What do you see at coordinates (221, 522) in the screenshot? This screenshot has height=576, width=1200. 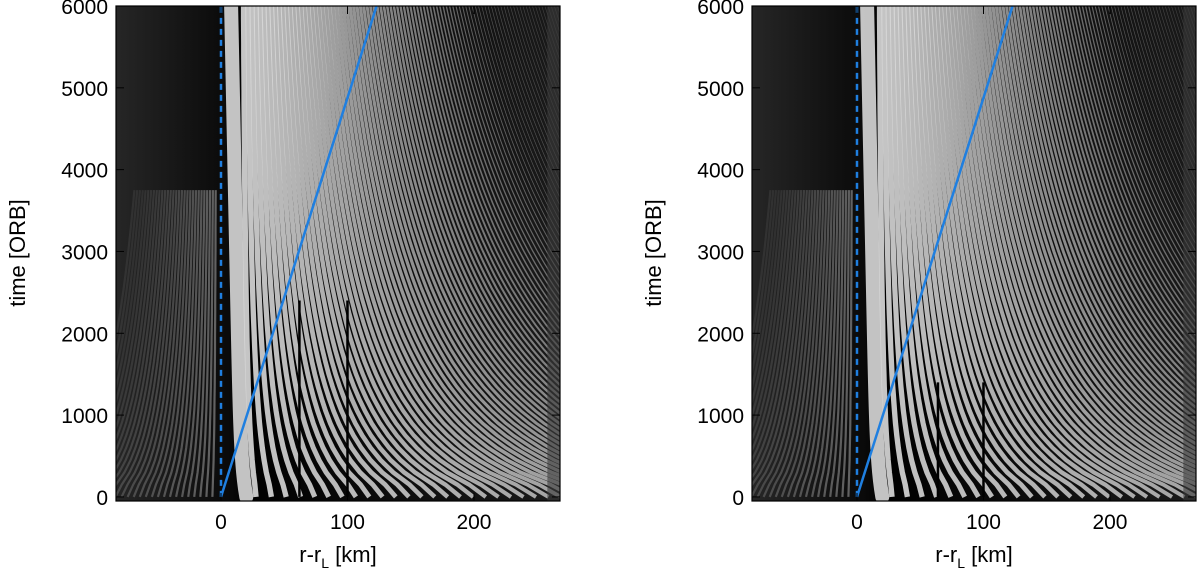 I see `x-tick-label: 0` at bounding box center [221, 522].